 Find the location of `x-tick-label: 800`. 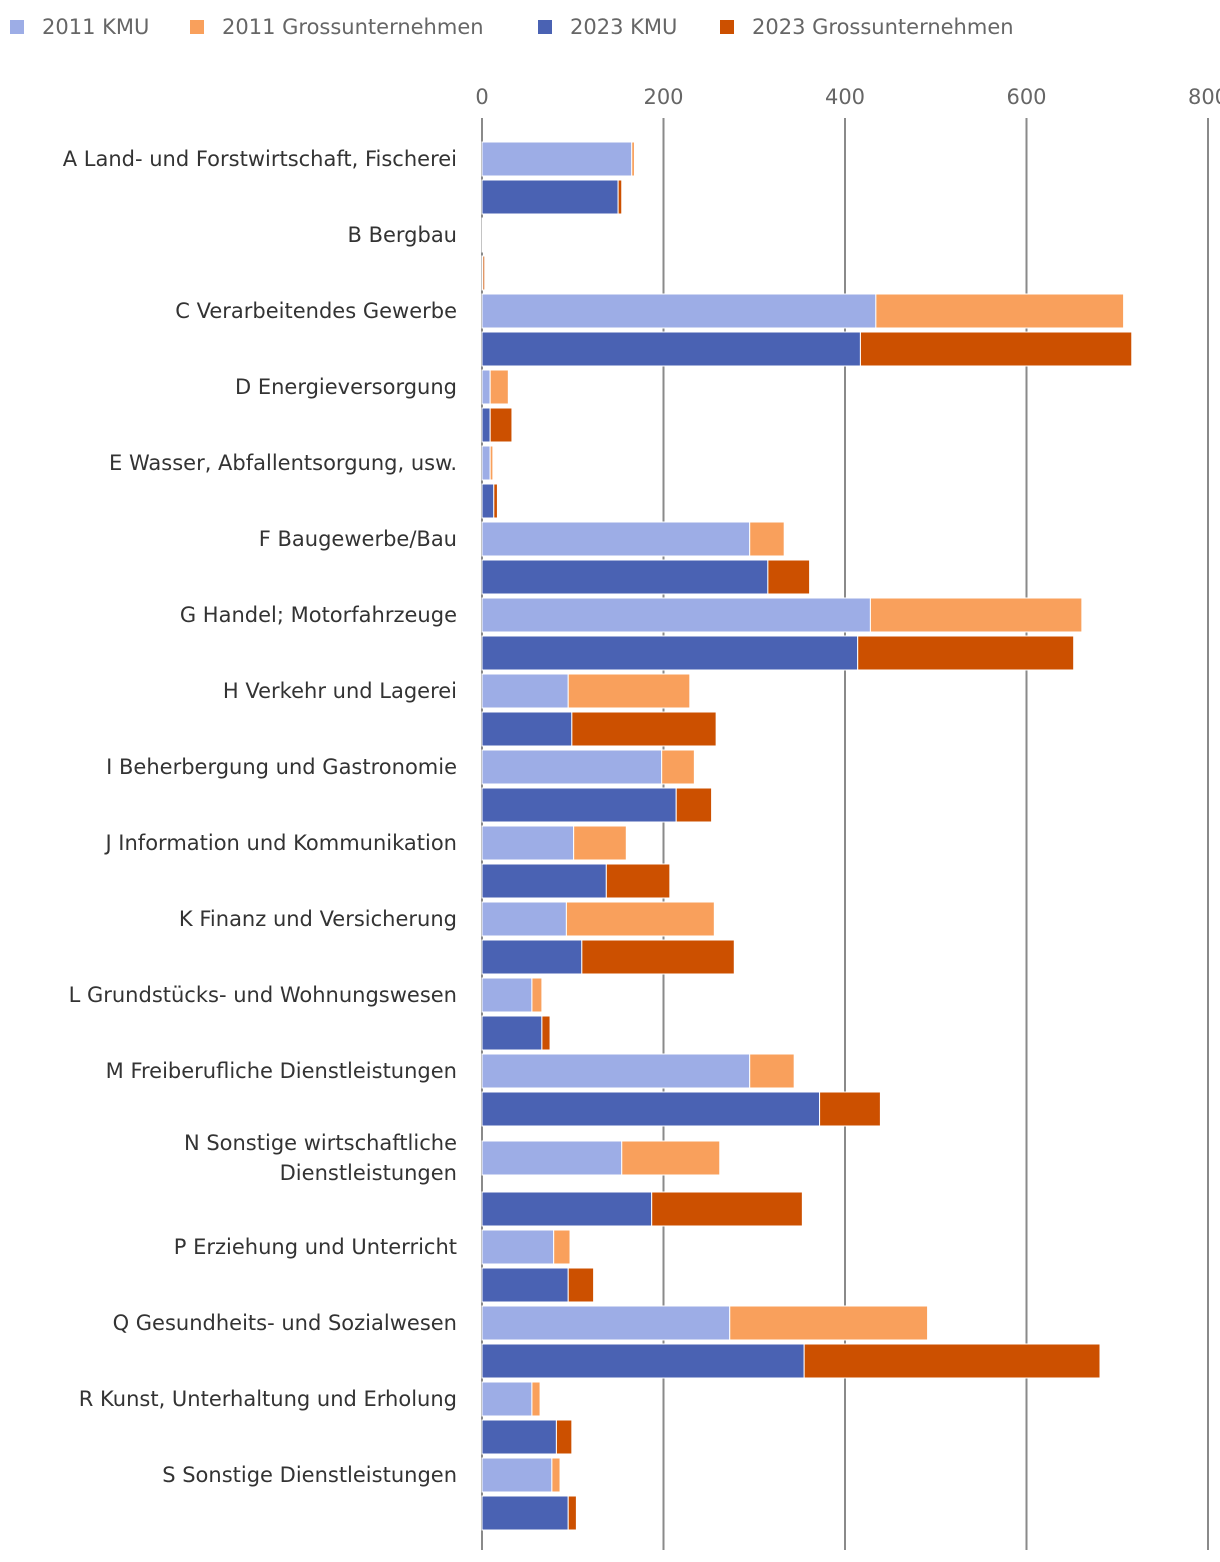

x-tick-label: 800 is located at coordinates (1204, 97).